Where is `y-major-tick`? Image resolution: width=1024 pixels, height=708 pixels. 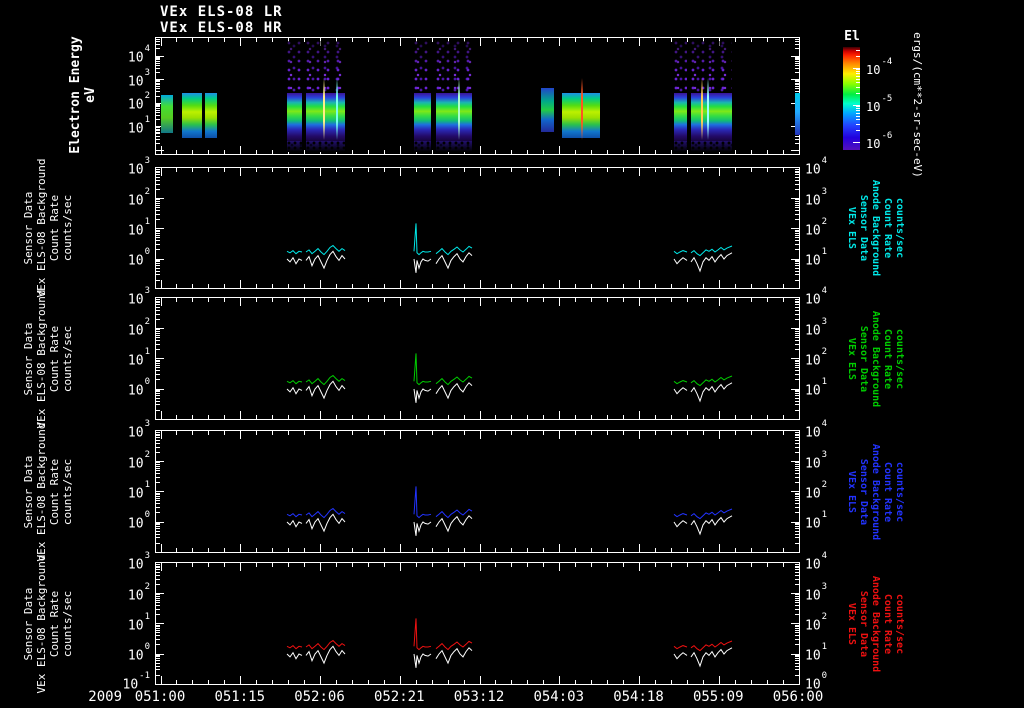
y-major-tick is located at coordinates (795, 389).